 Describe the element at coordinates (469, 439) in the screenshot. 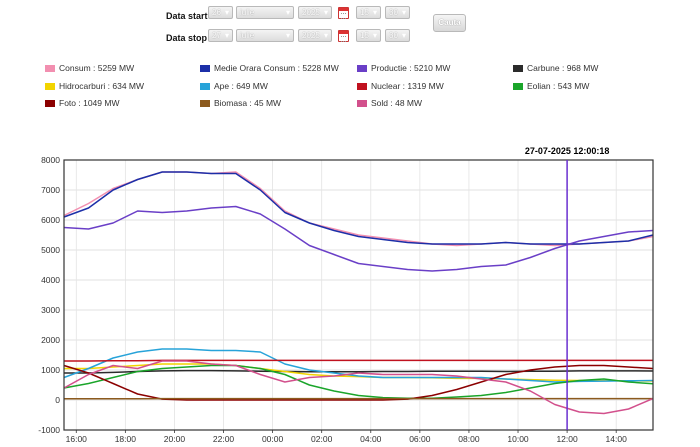

I see `x-tick-label: 08:00` at that location.